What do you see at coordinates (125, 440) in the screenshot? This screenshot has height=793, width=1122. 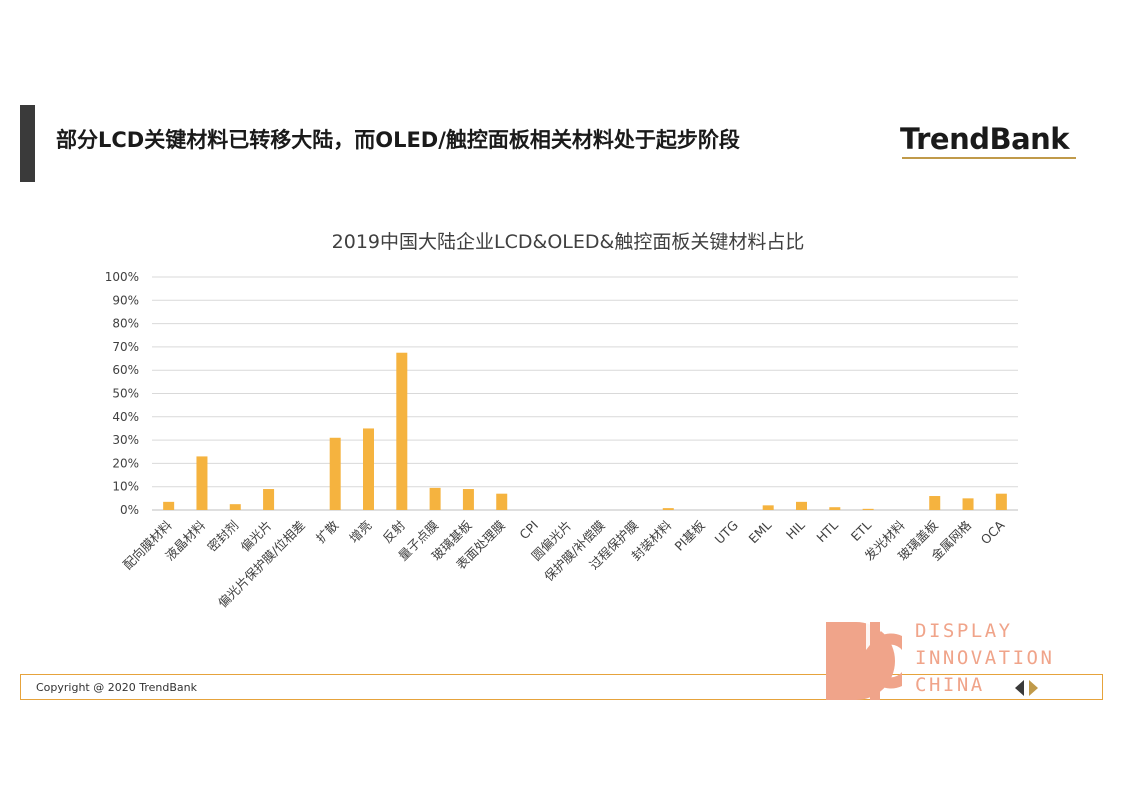 I see `y-tick-label: 30%` at bounding box center [125, 440].